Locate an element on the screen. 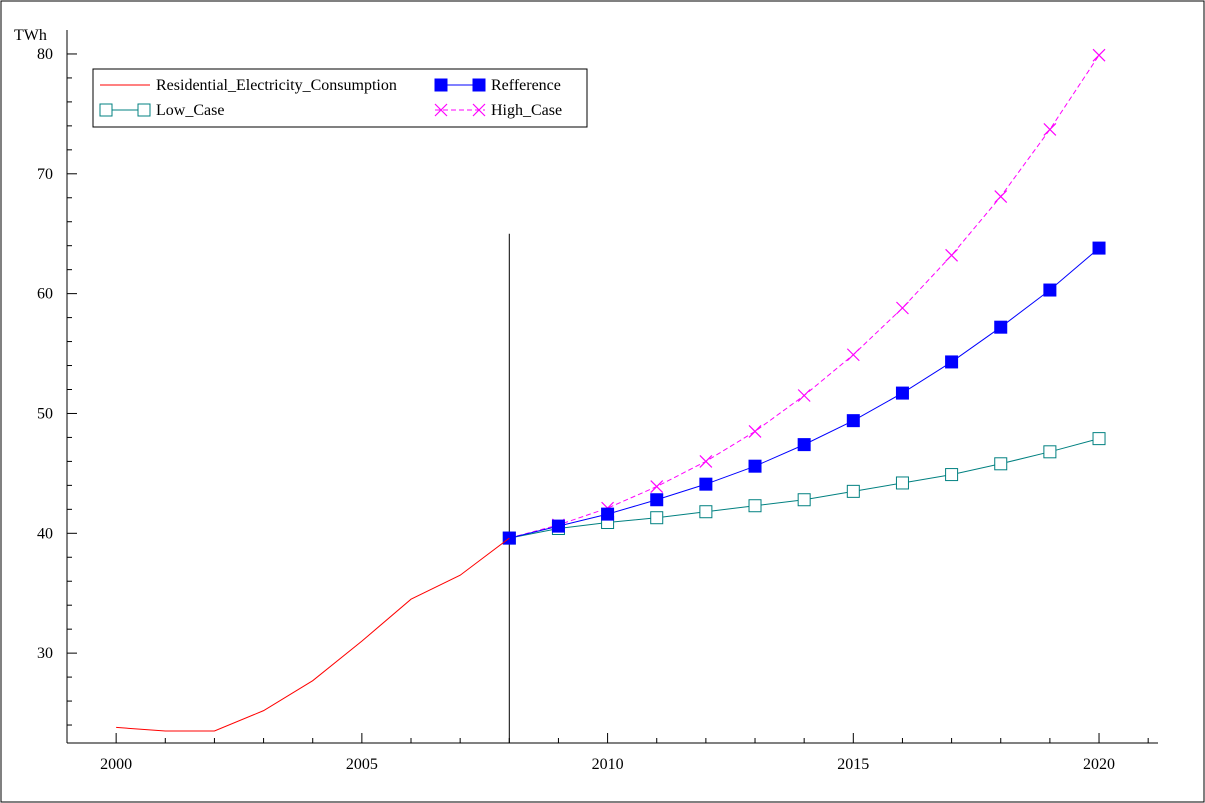 The width and height of the screenshot is (1205, 803). legend-box is located at coordinates (340, 98).